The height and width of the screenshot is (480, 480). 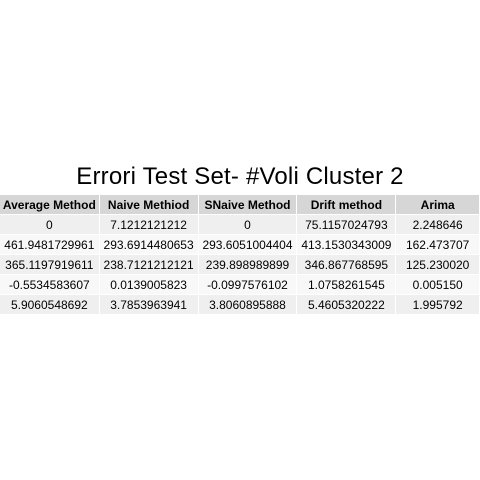 What do you see at coordinates (148, 204) in the screenshot?
I see `column-header: Naive Methiod` at bounding box center [148, 204].